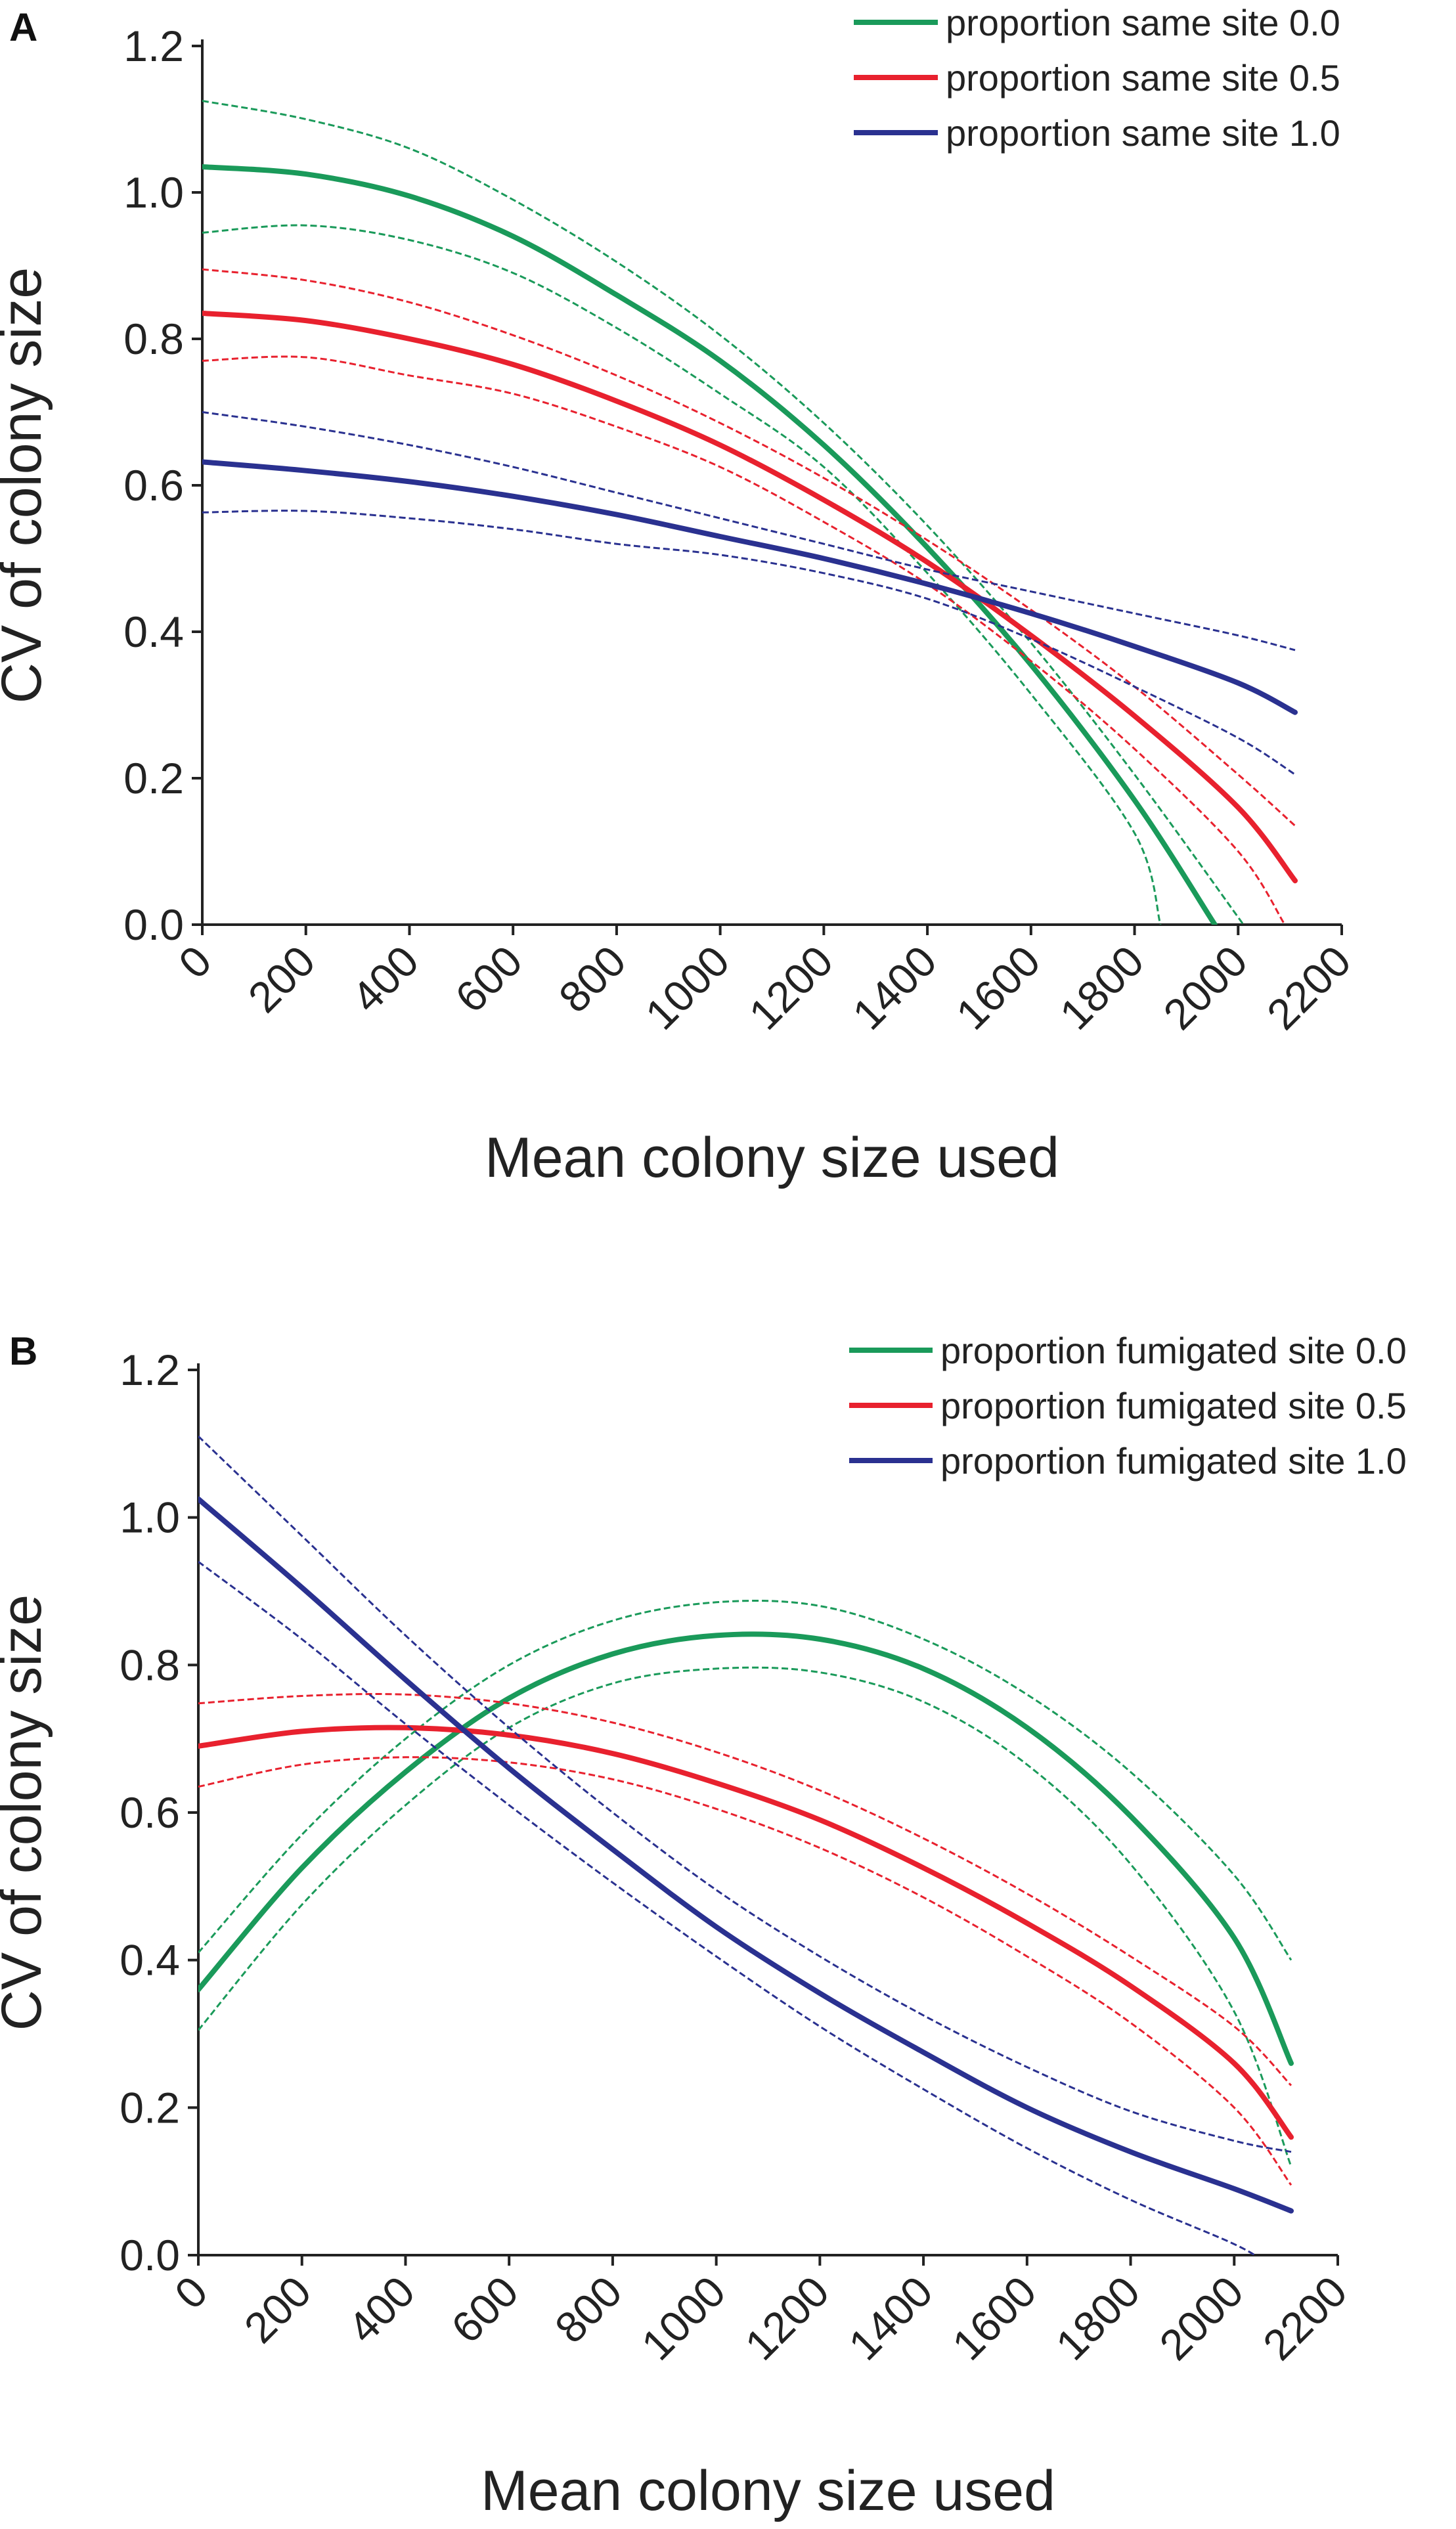 The height and width of the screenshot is (2529, 1456). I want to click on legend-label: proportion same site 1.0, so click(1143, 133).